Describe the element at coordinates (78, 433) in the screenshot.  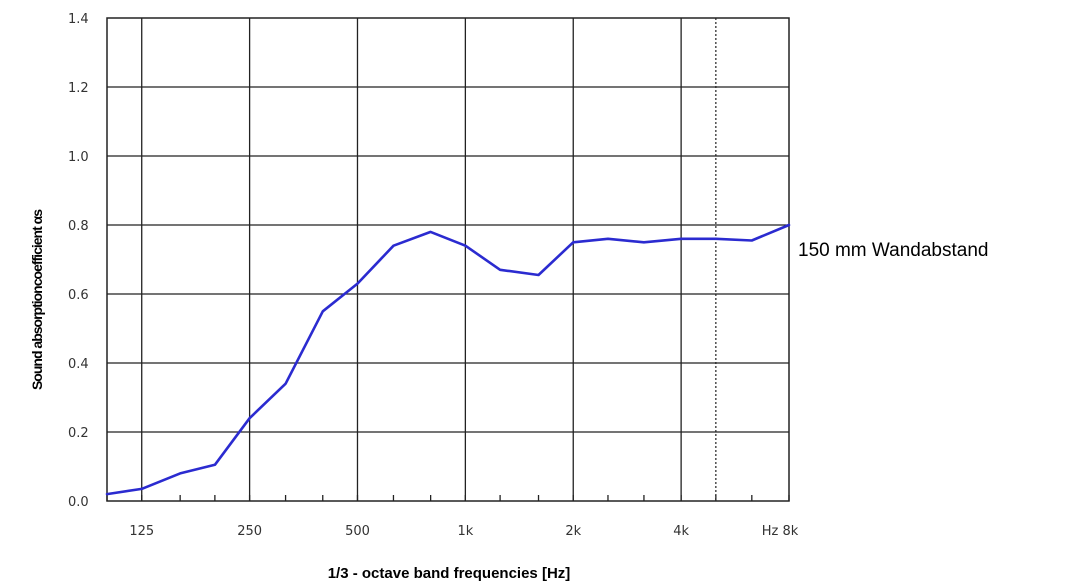
I see `y-tick-label: 0.2` at that location.